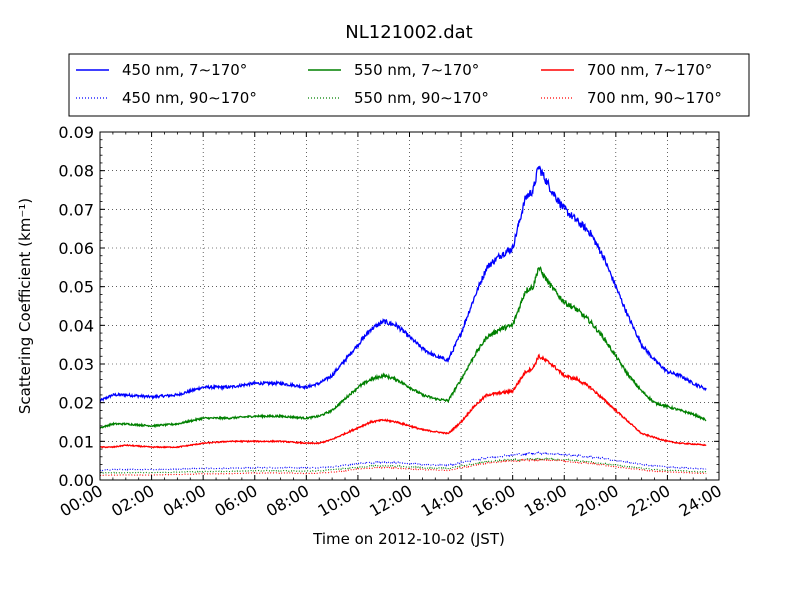 This screenshot has width=800, height=600. I want to click on y-tick-label: 0.00, so click(76, 480).